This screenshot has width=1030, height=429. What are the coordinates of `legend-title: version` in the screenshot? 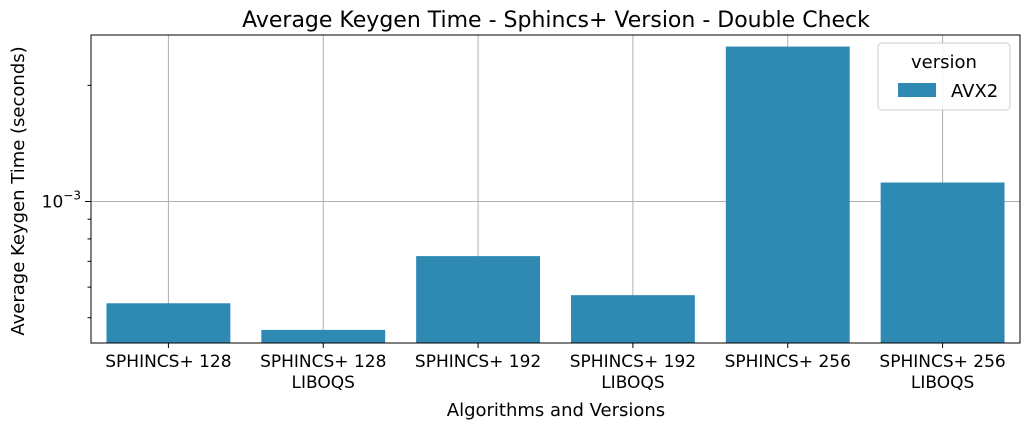 It's located at (944, 62).